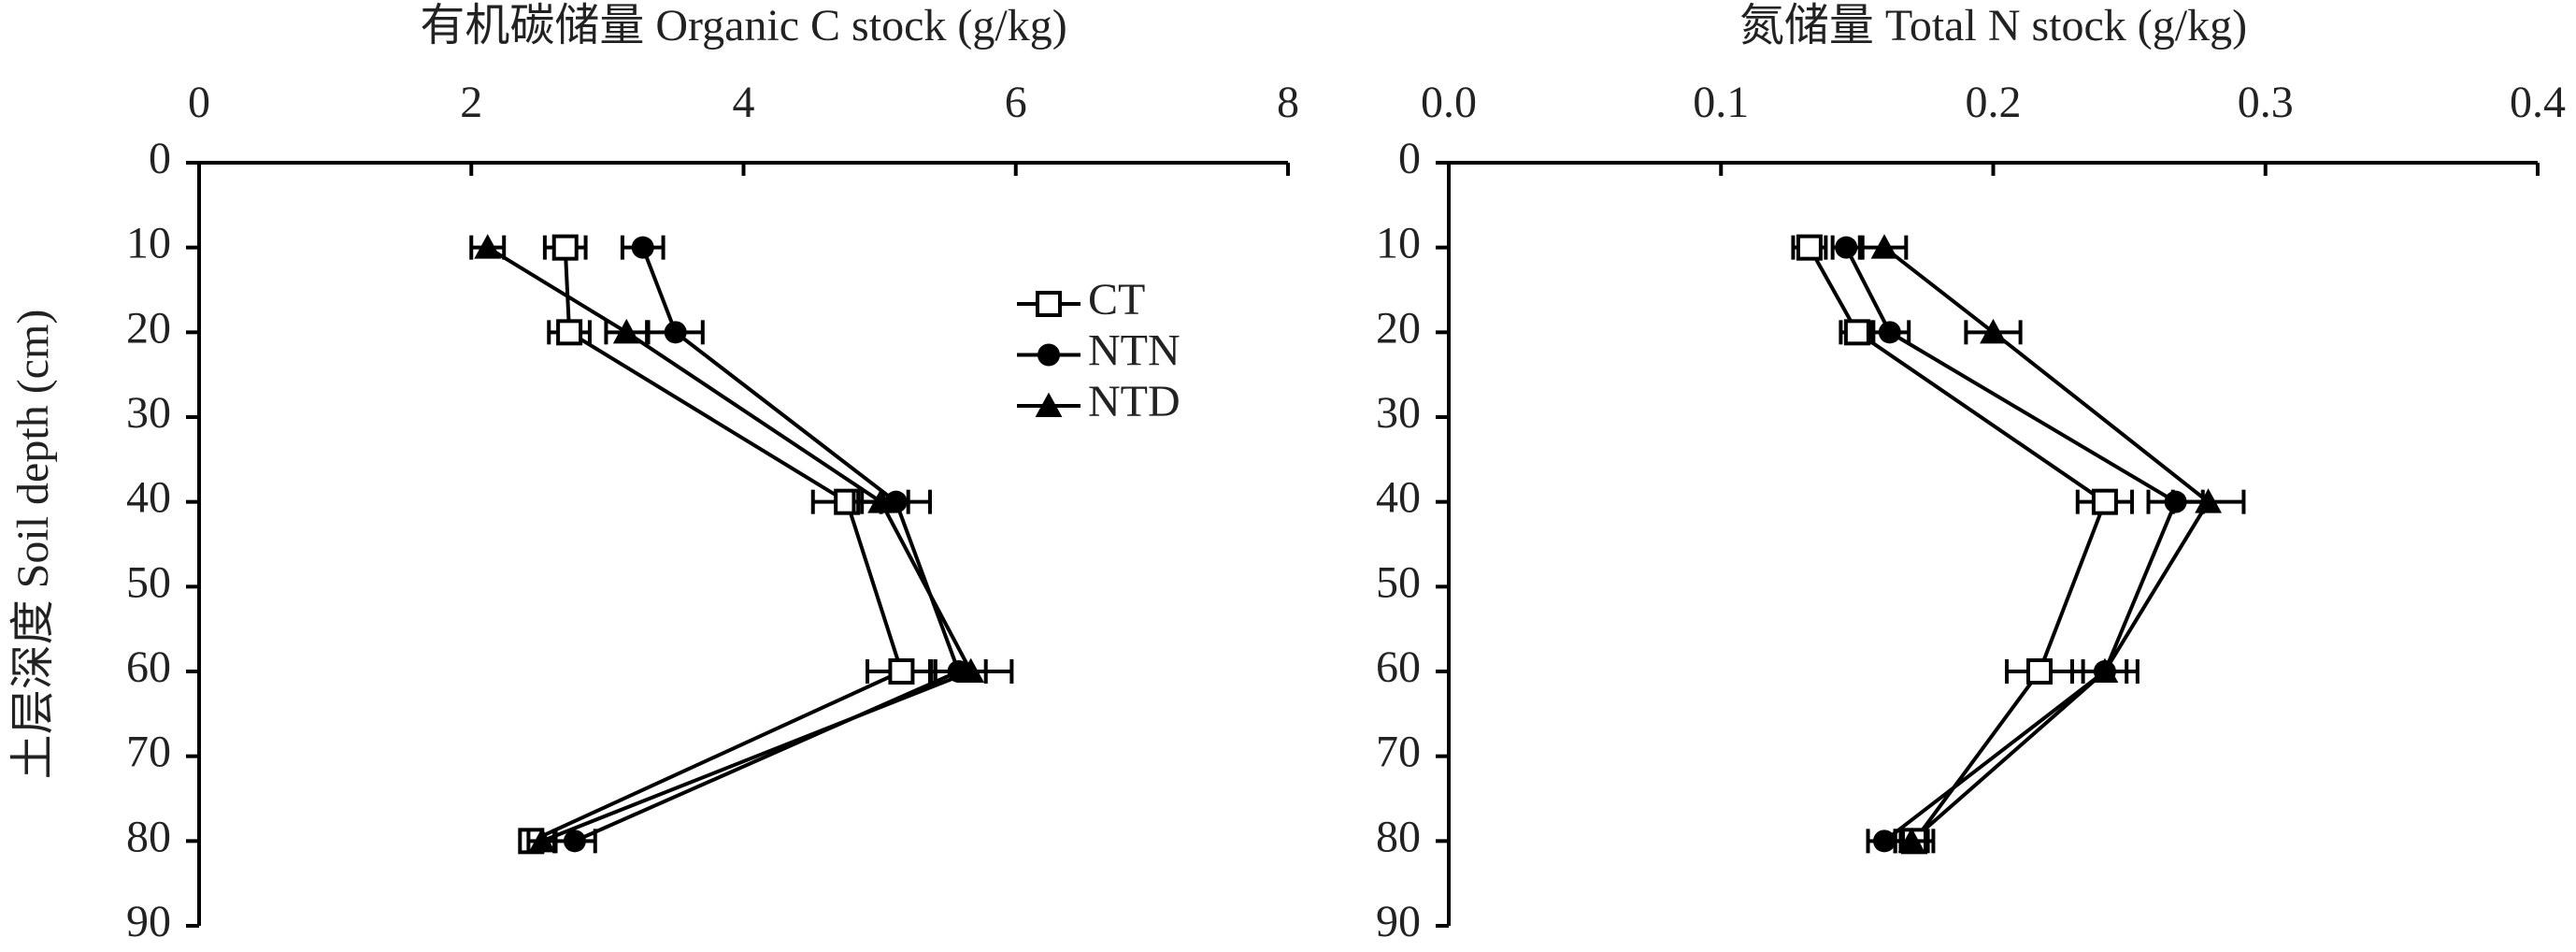 Image resolution: width=2576 pixels, height=952 pixels. What do you see at coordinates (33, 545) in the screenshot?
I see `y-axis-label: 土层深度 Soil depth (cm)` at bounding box center [33, 545].